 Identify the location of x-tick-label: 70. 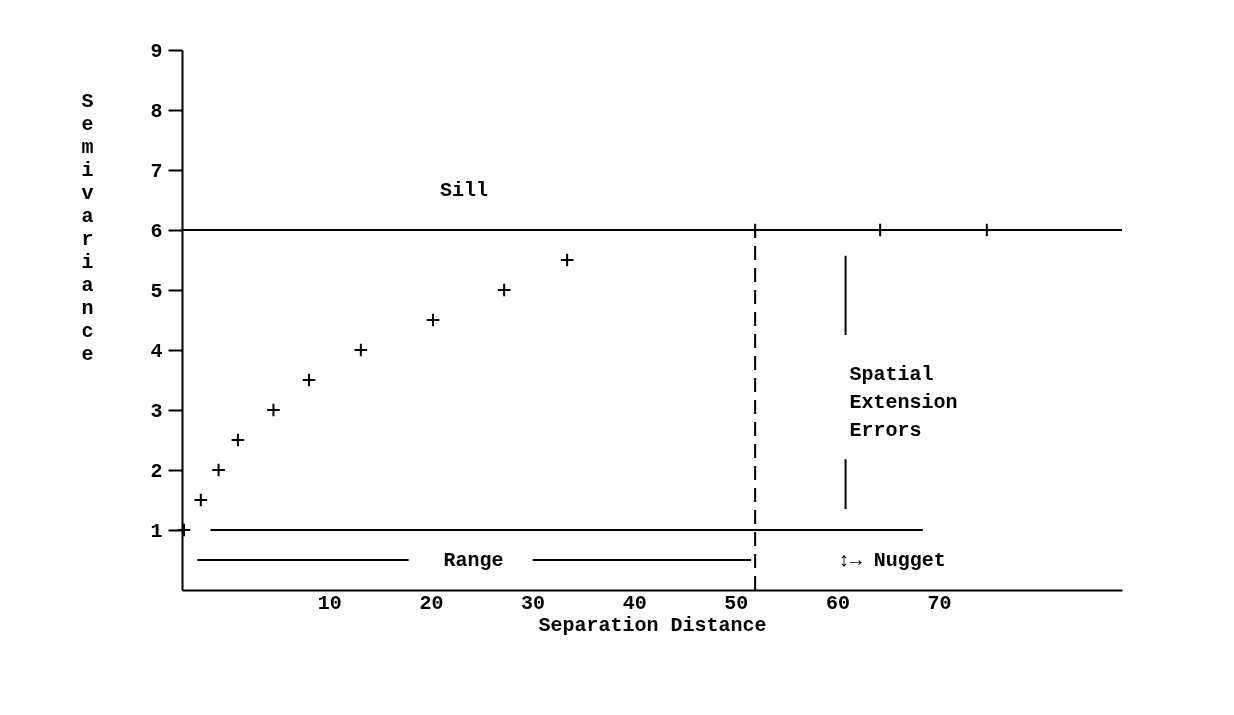
(939, 603).